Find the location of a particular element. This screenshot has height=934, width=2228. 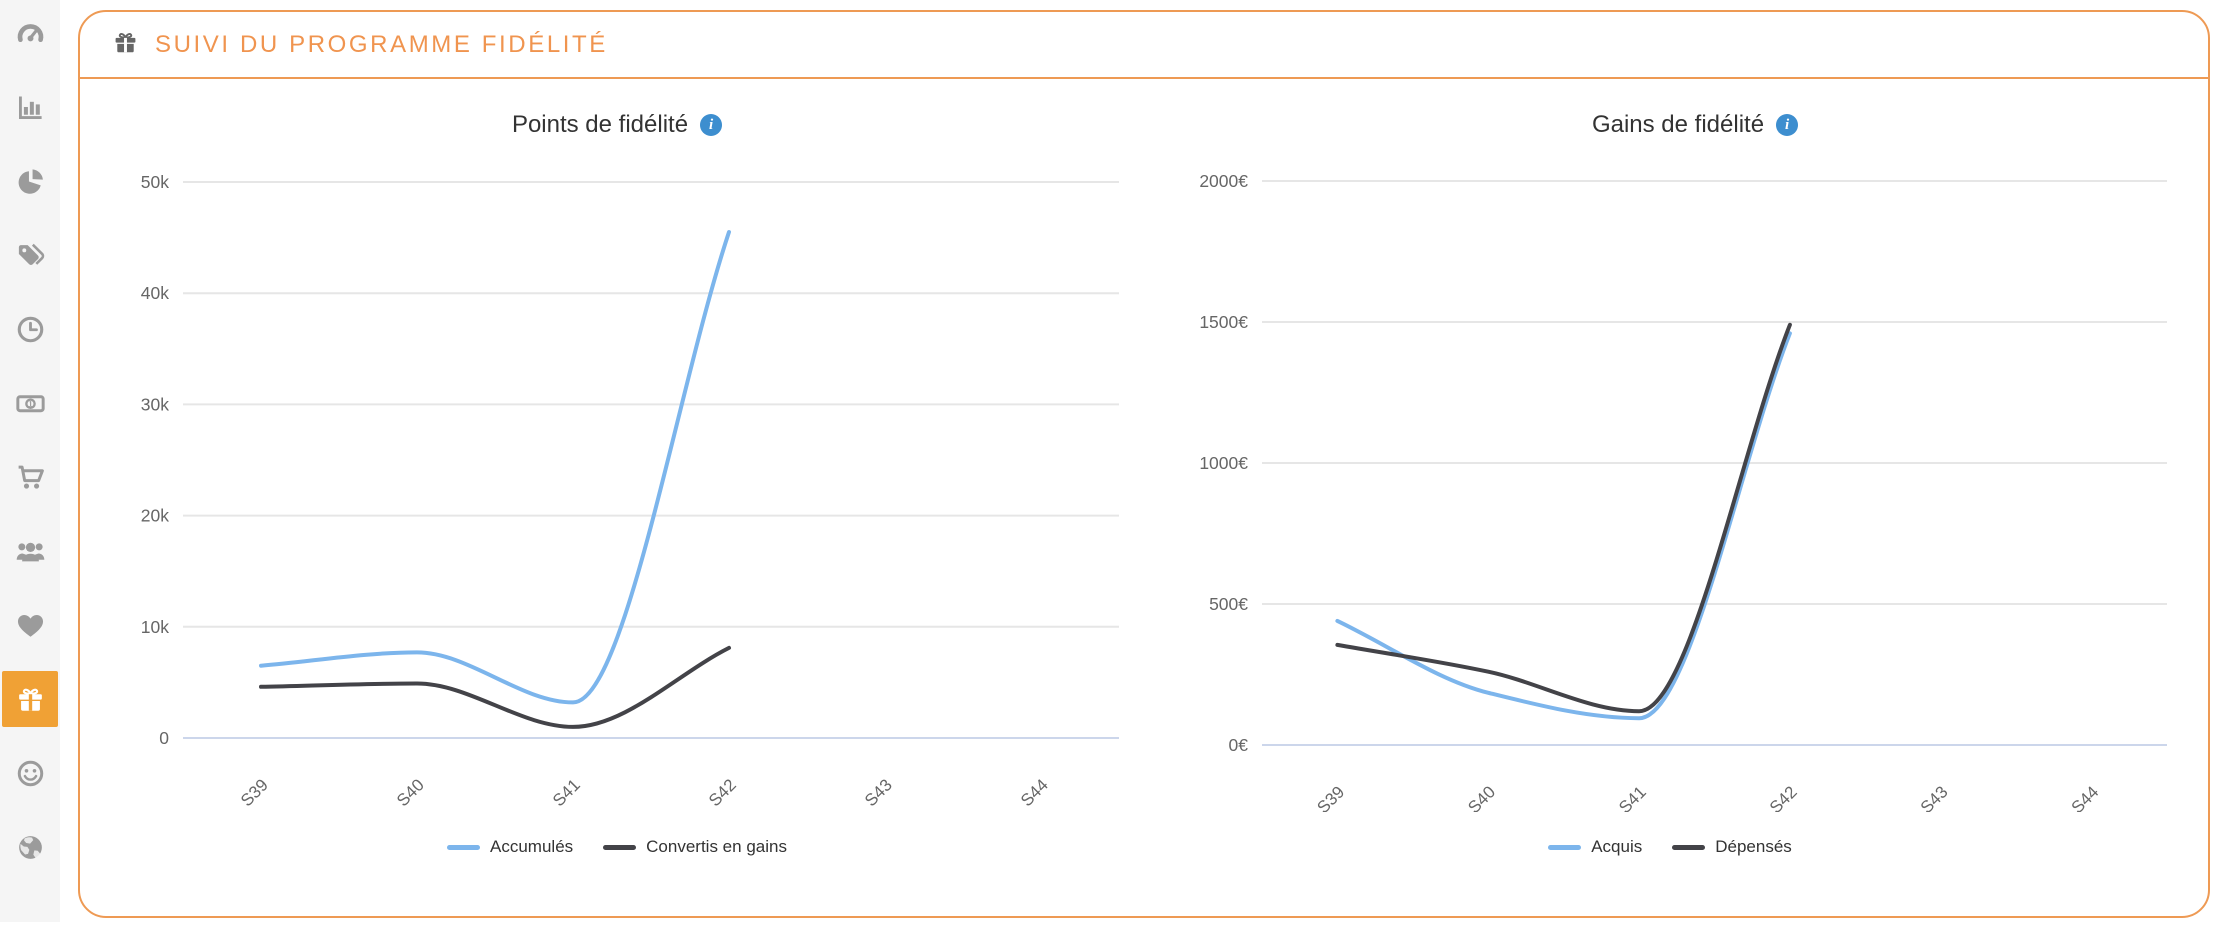

chart-title-gains: Gains de fidélité i is located at coordinates (1695, 125).